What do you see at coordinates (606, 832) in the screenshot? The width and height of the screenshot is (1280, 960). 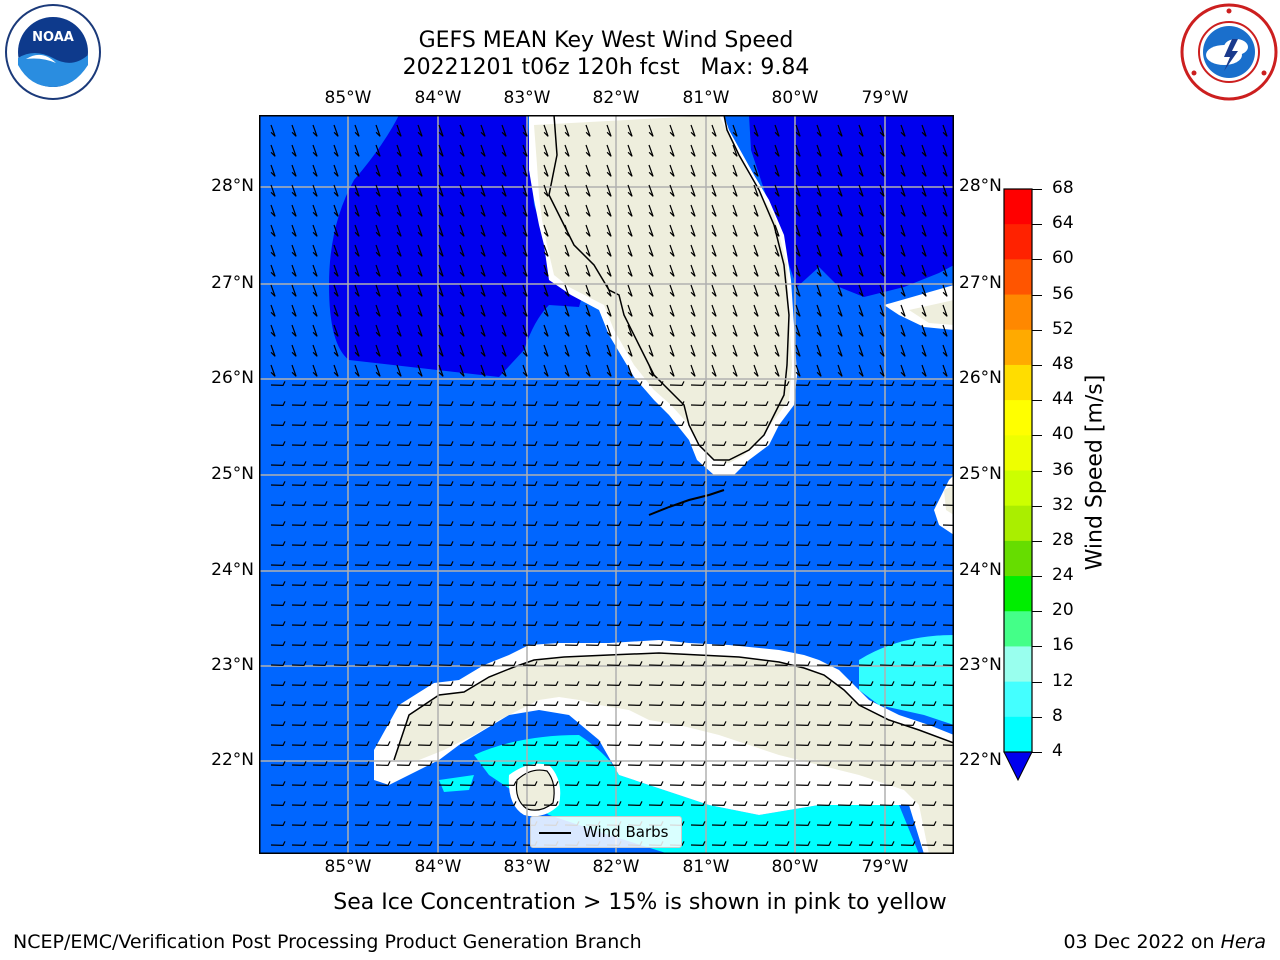 I see `map-legend: Wind Barbs` at bounding box center [606, 832].